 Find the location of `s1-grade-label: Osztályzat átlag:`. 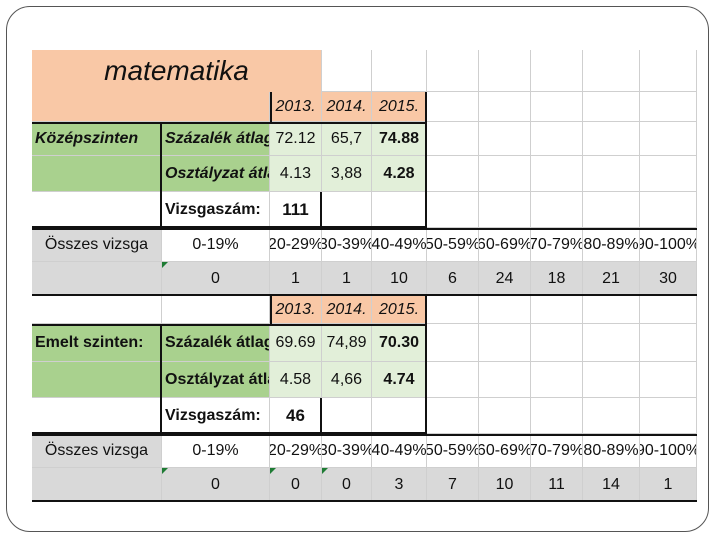

s1-grade-label: Osztályzat átlag: is located at coordinates (216, 174).